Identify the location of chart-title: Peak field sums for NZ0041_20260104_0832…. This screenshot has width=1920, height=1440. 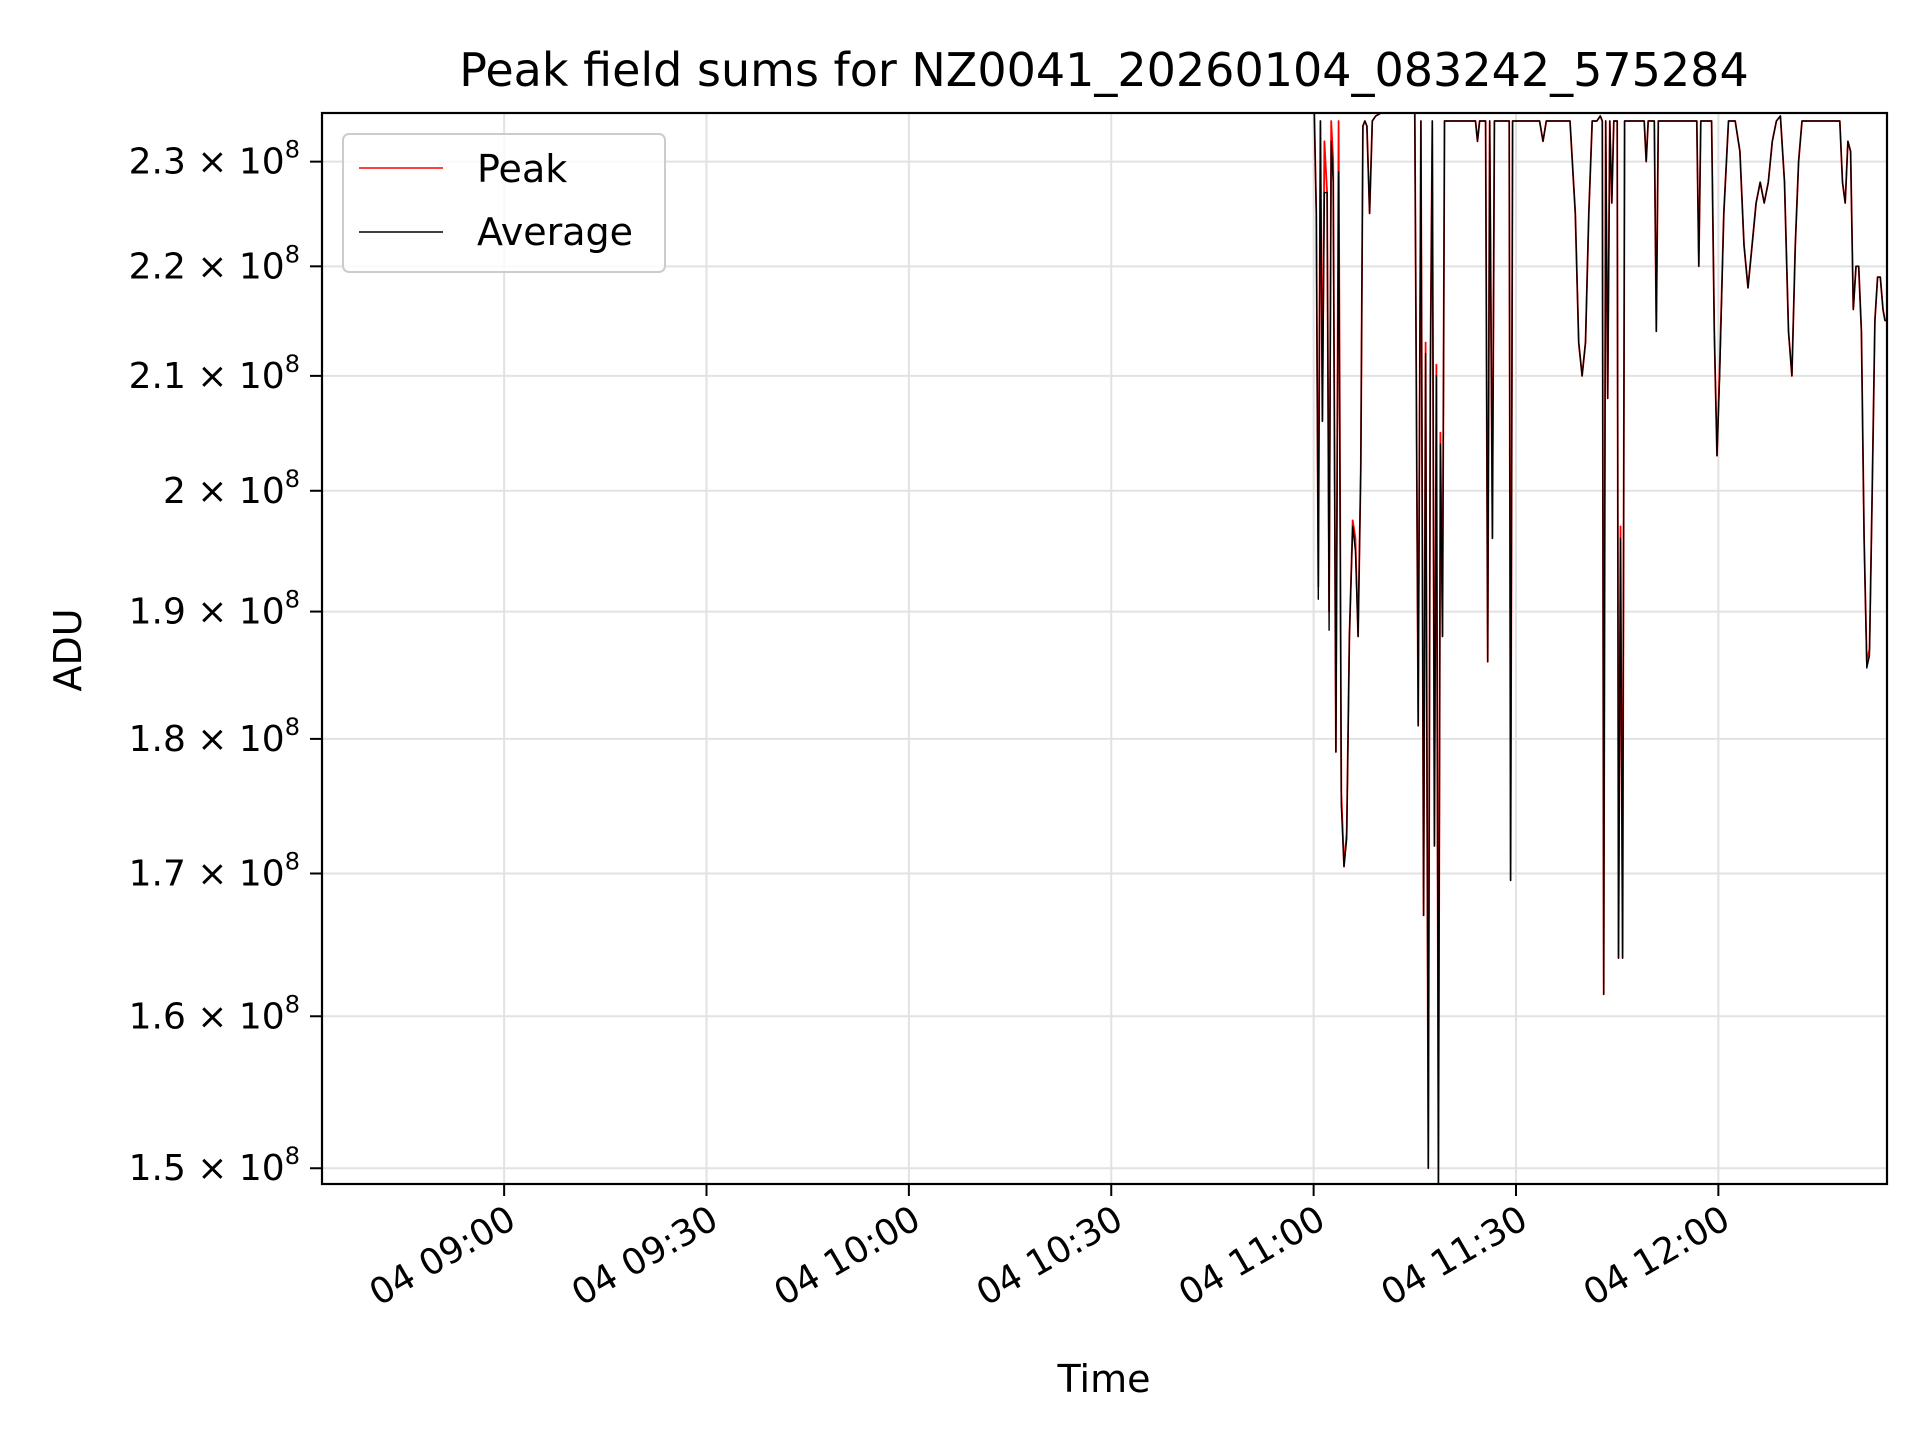
(1103, 70).